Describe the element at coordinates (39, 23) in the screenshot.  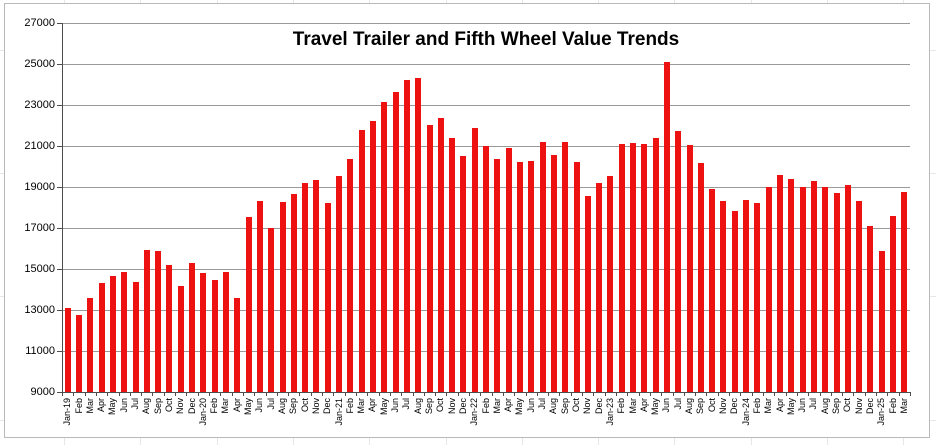
I see `y-axis-label: 27000` at that location.